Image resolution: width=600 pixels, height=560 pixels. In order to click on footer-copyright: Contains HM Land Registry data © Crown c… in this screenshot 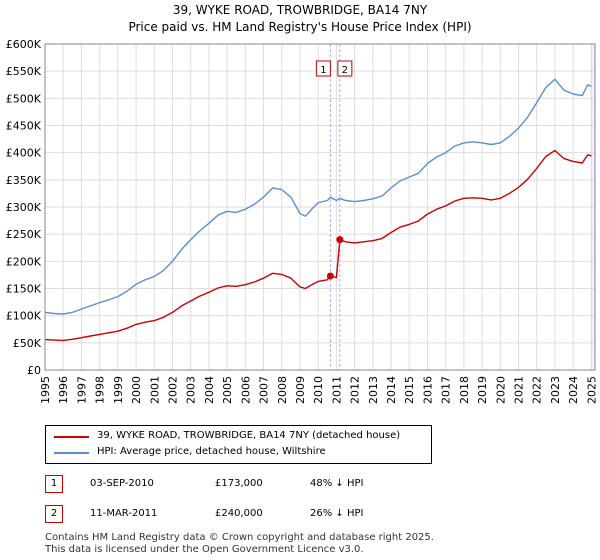, I will do `click(239, 537)`.